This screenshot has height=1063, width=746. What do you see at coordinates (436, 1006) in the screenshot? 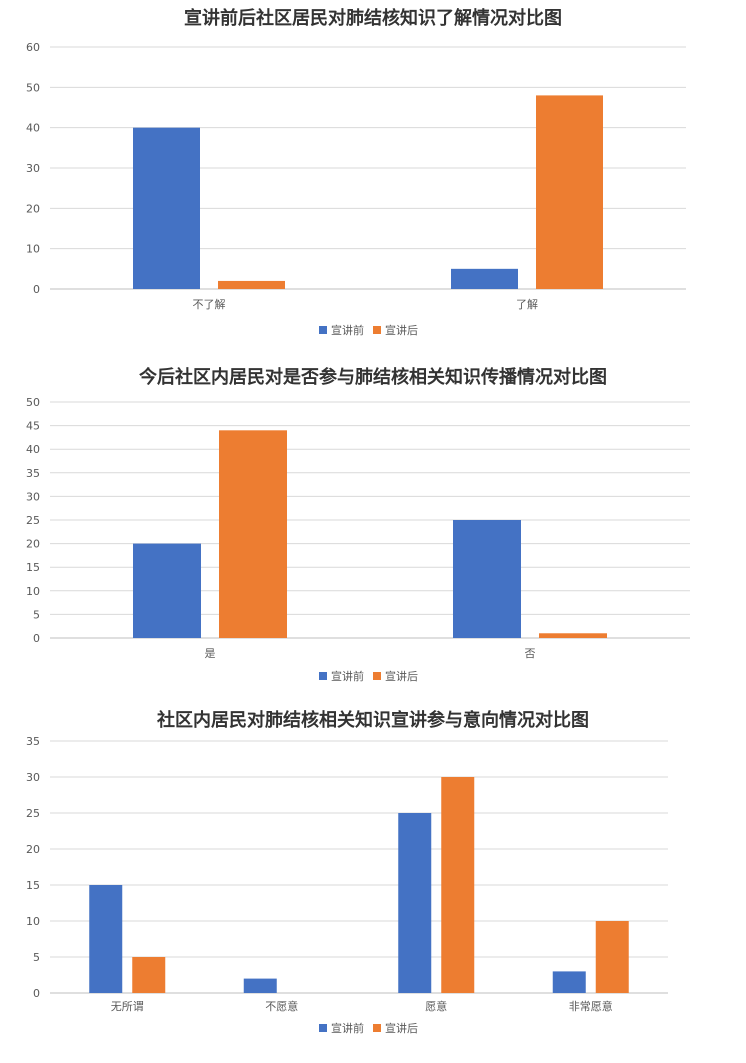
I see `category-label: 愿意` at bounding box center [436, 1006].